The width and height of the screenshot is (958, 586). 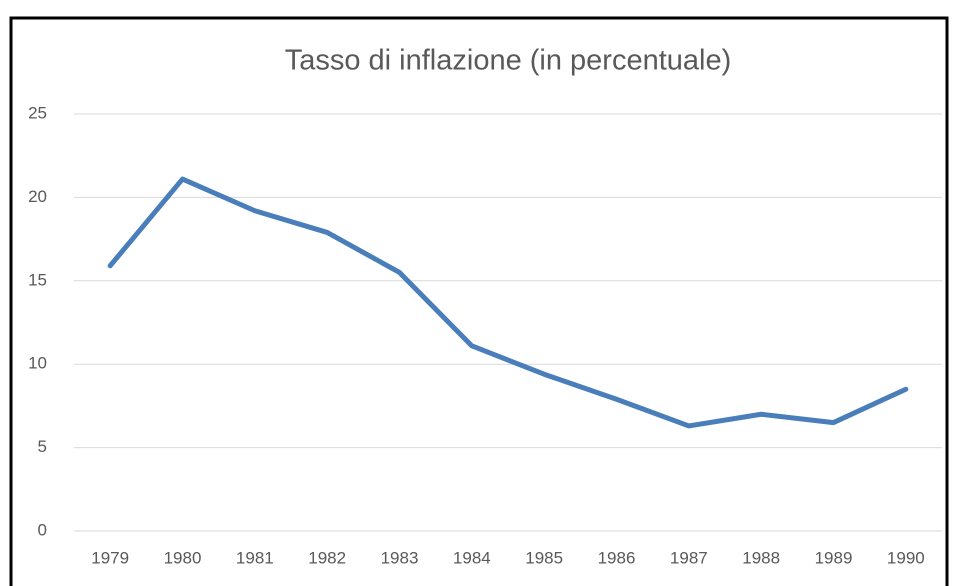 What do you see at coordinates (617, 557) in the screenshot?
I see `x-tick-label: 1986` at bounding box center [617, 557].